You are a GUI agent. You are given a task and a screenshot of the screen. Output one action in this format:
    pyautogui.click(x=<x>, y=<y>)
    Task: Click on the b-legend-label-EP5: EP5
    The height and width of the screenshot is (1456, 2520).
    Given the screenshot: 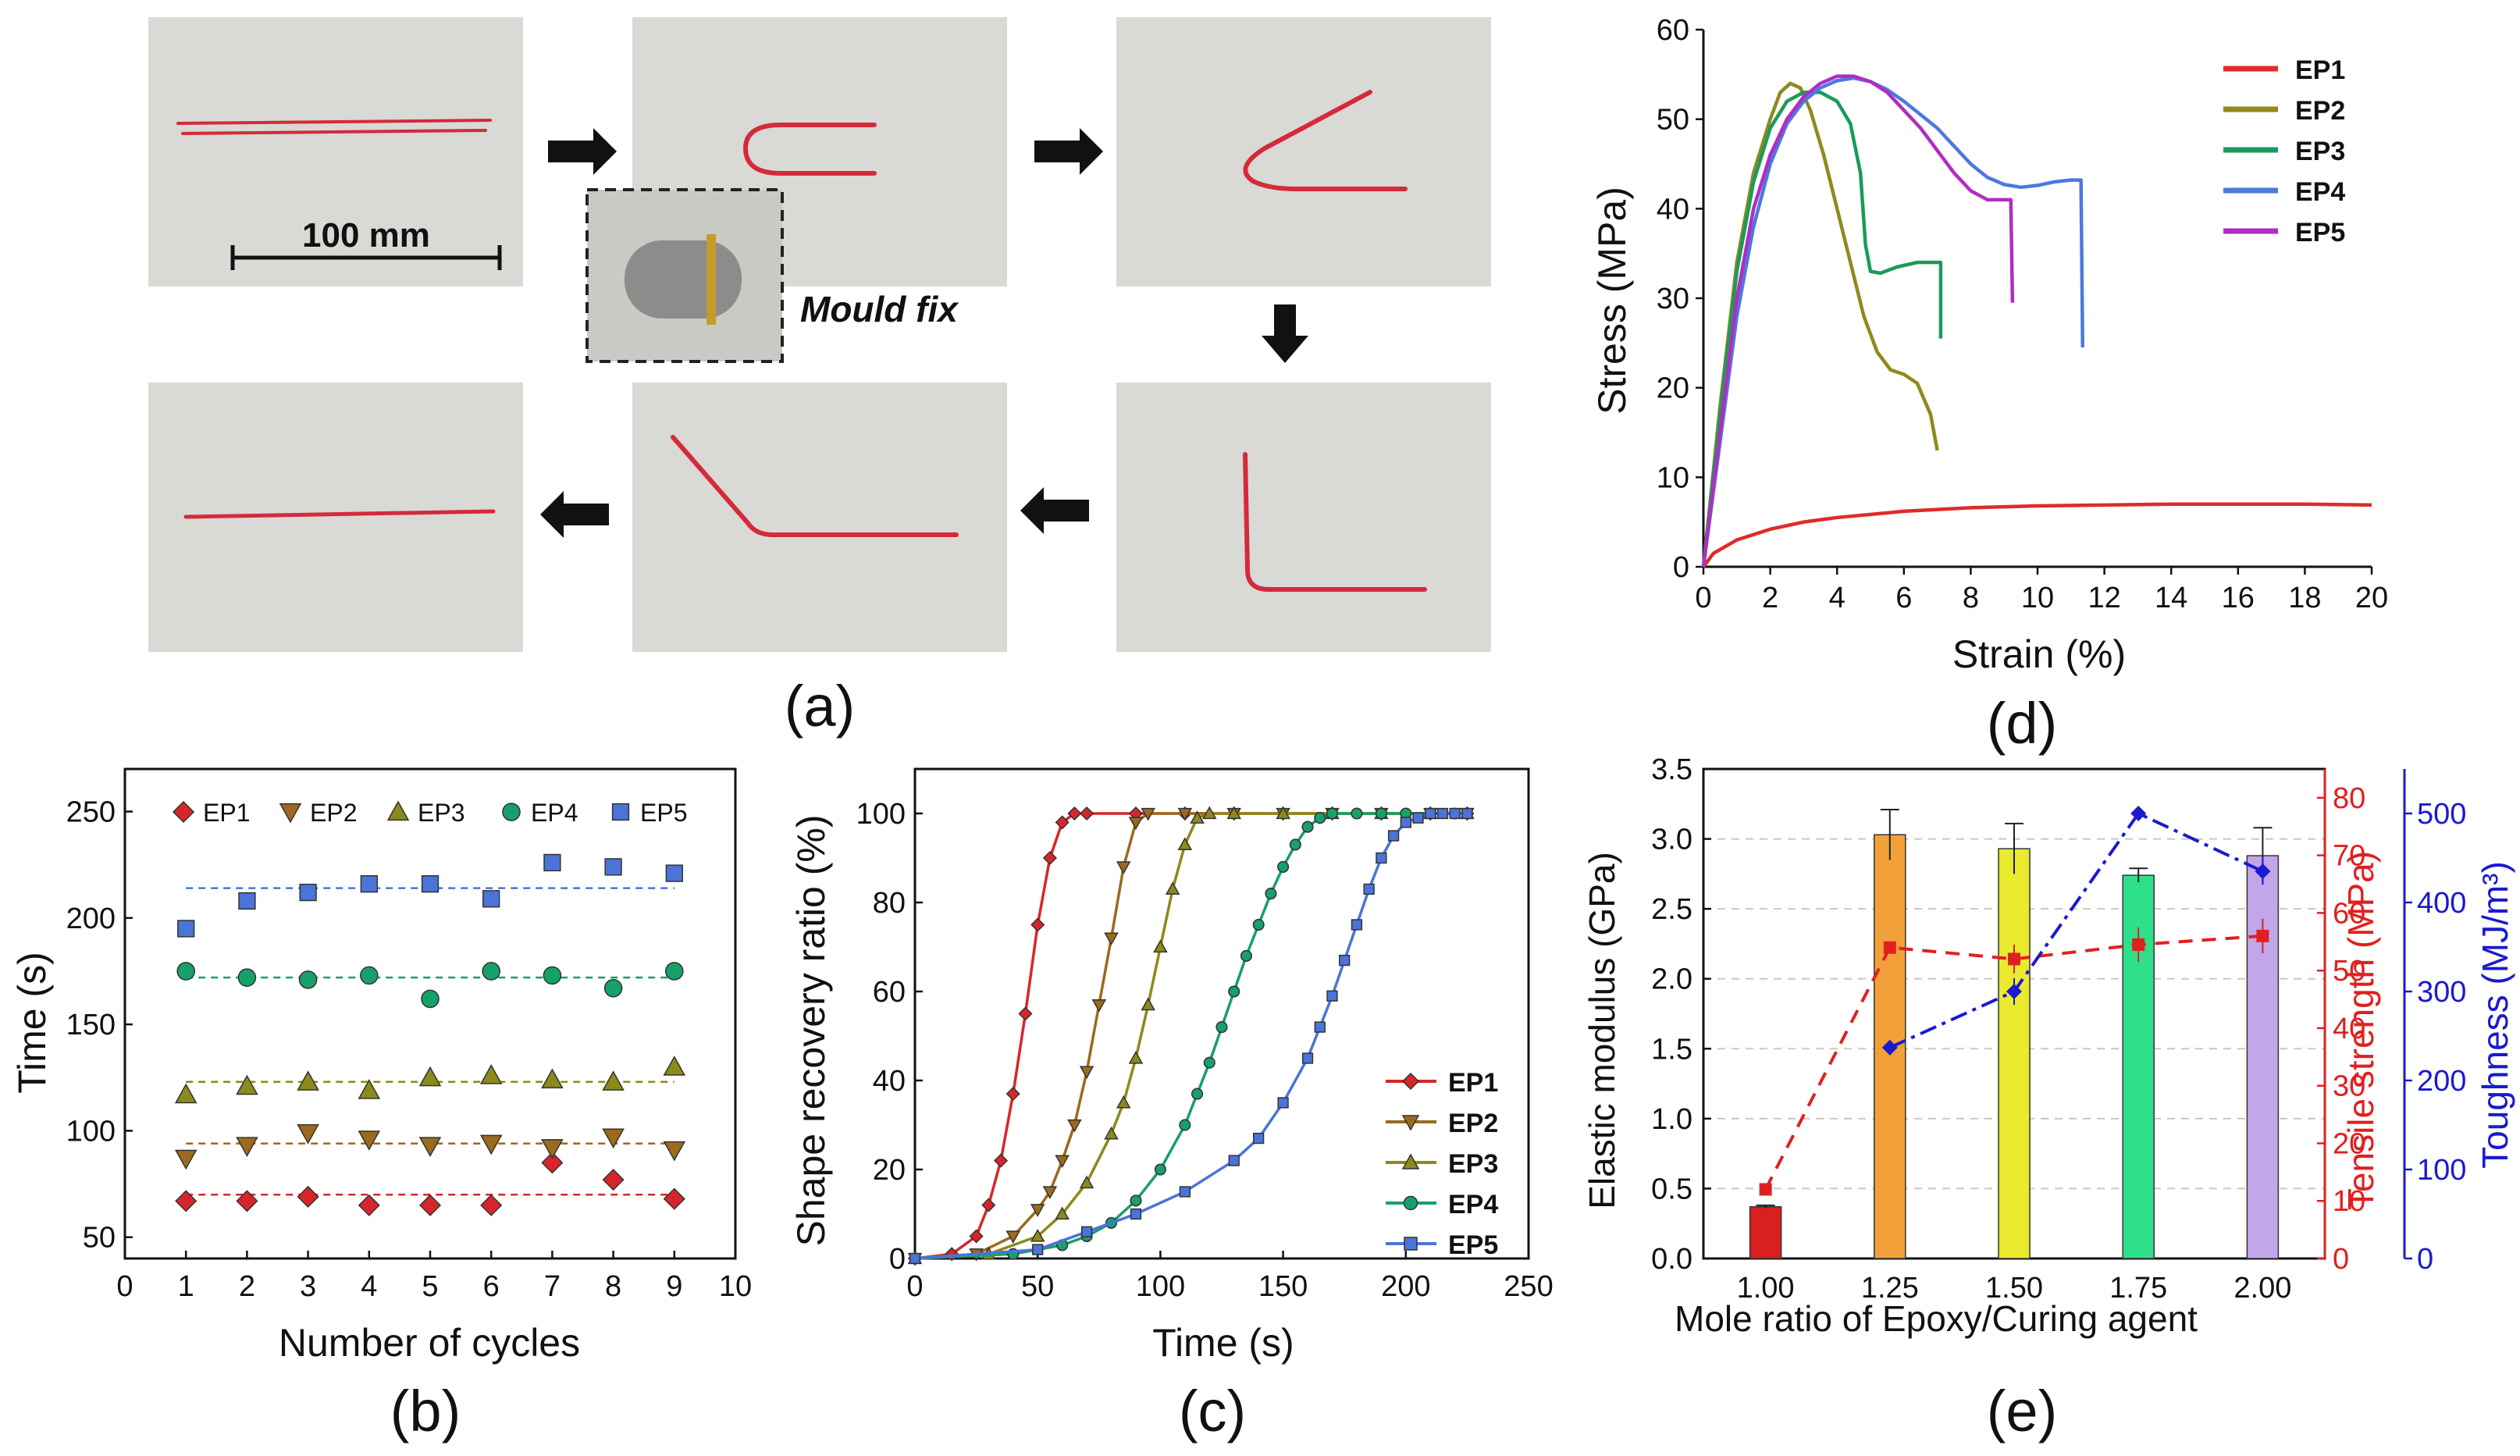 What is the action you would take?
    pyautogui.click(x=663, y=813)
    